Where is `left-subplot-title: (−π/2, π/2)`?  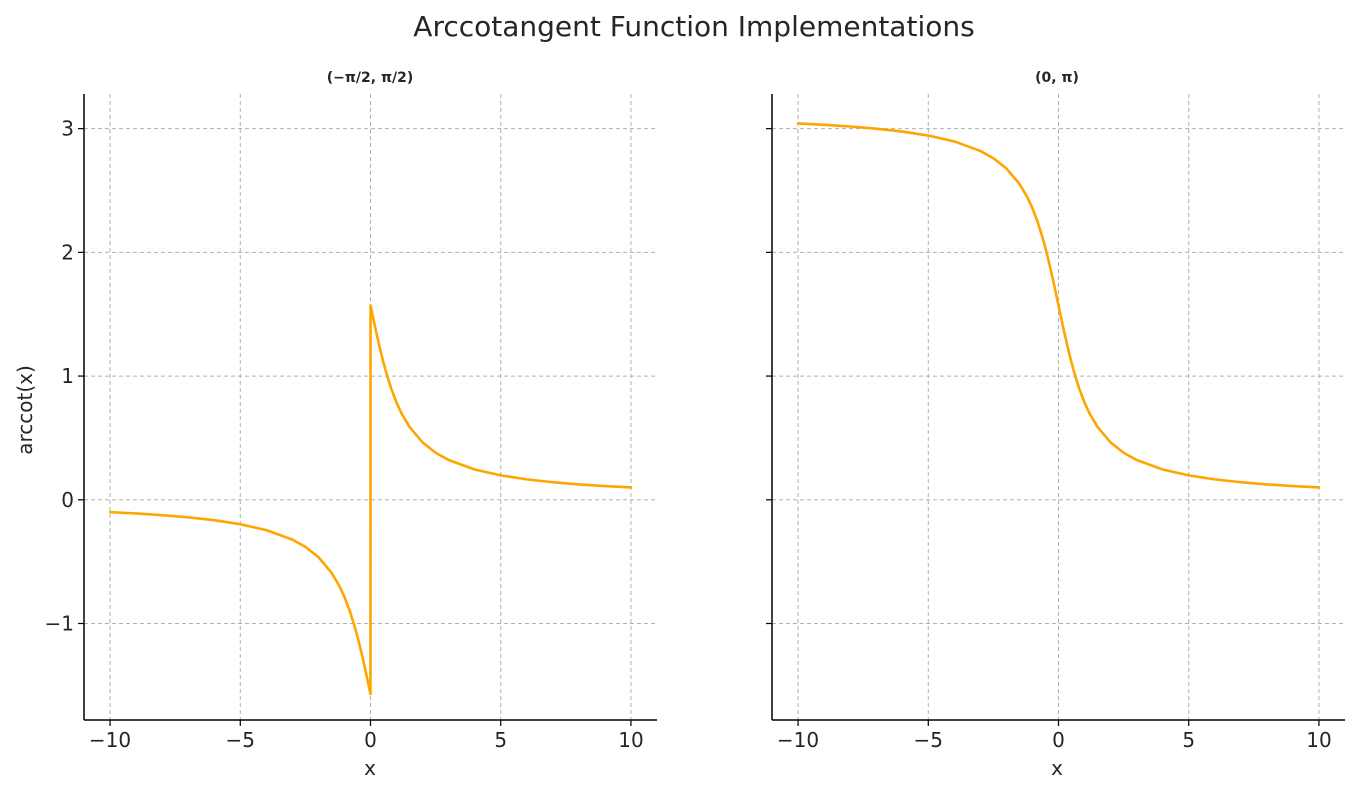 left-subplot-title: (−π/2, π/2) is located at coordinates (370, 78).